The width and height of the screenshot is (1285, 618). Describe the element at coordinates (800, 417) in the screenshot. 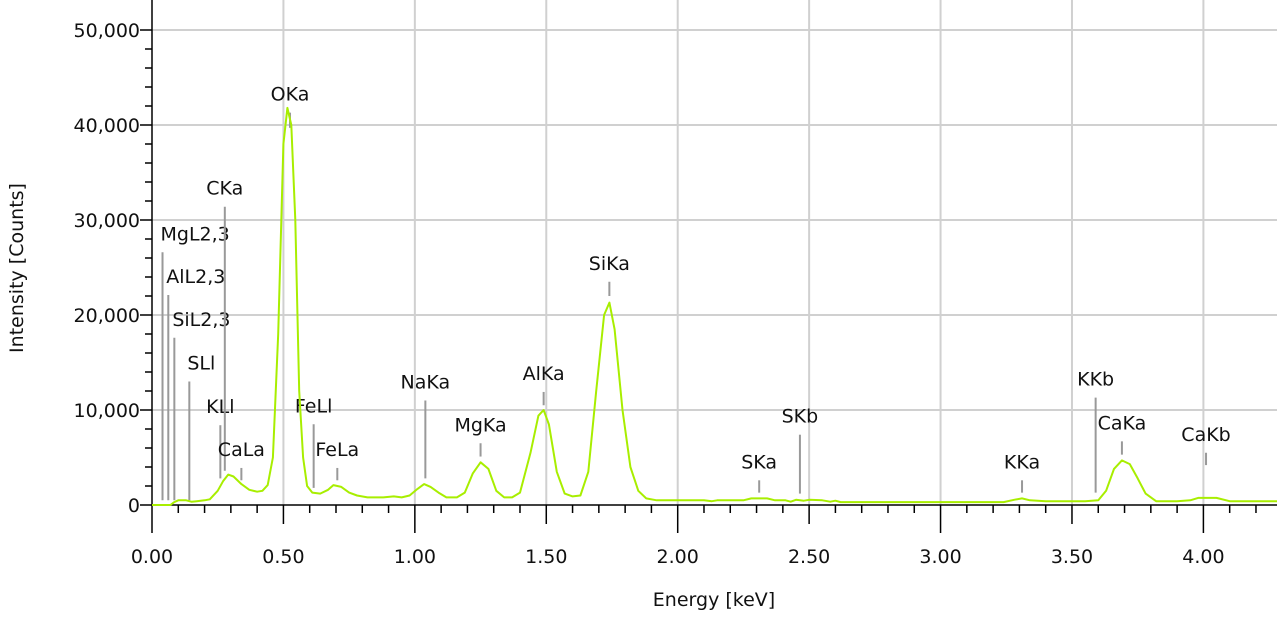

I see `peak-label: SKb` at that location.